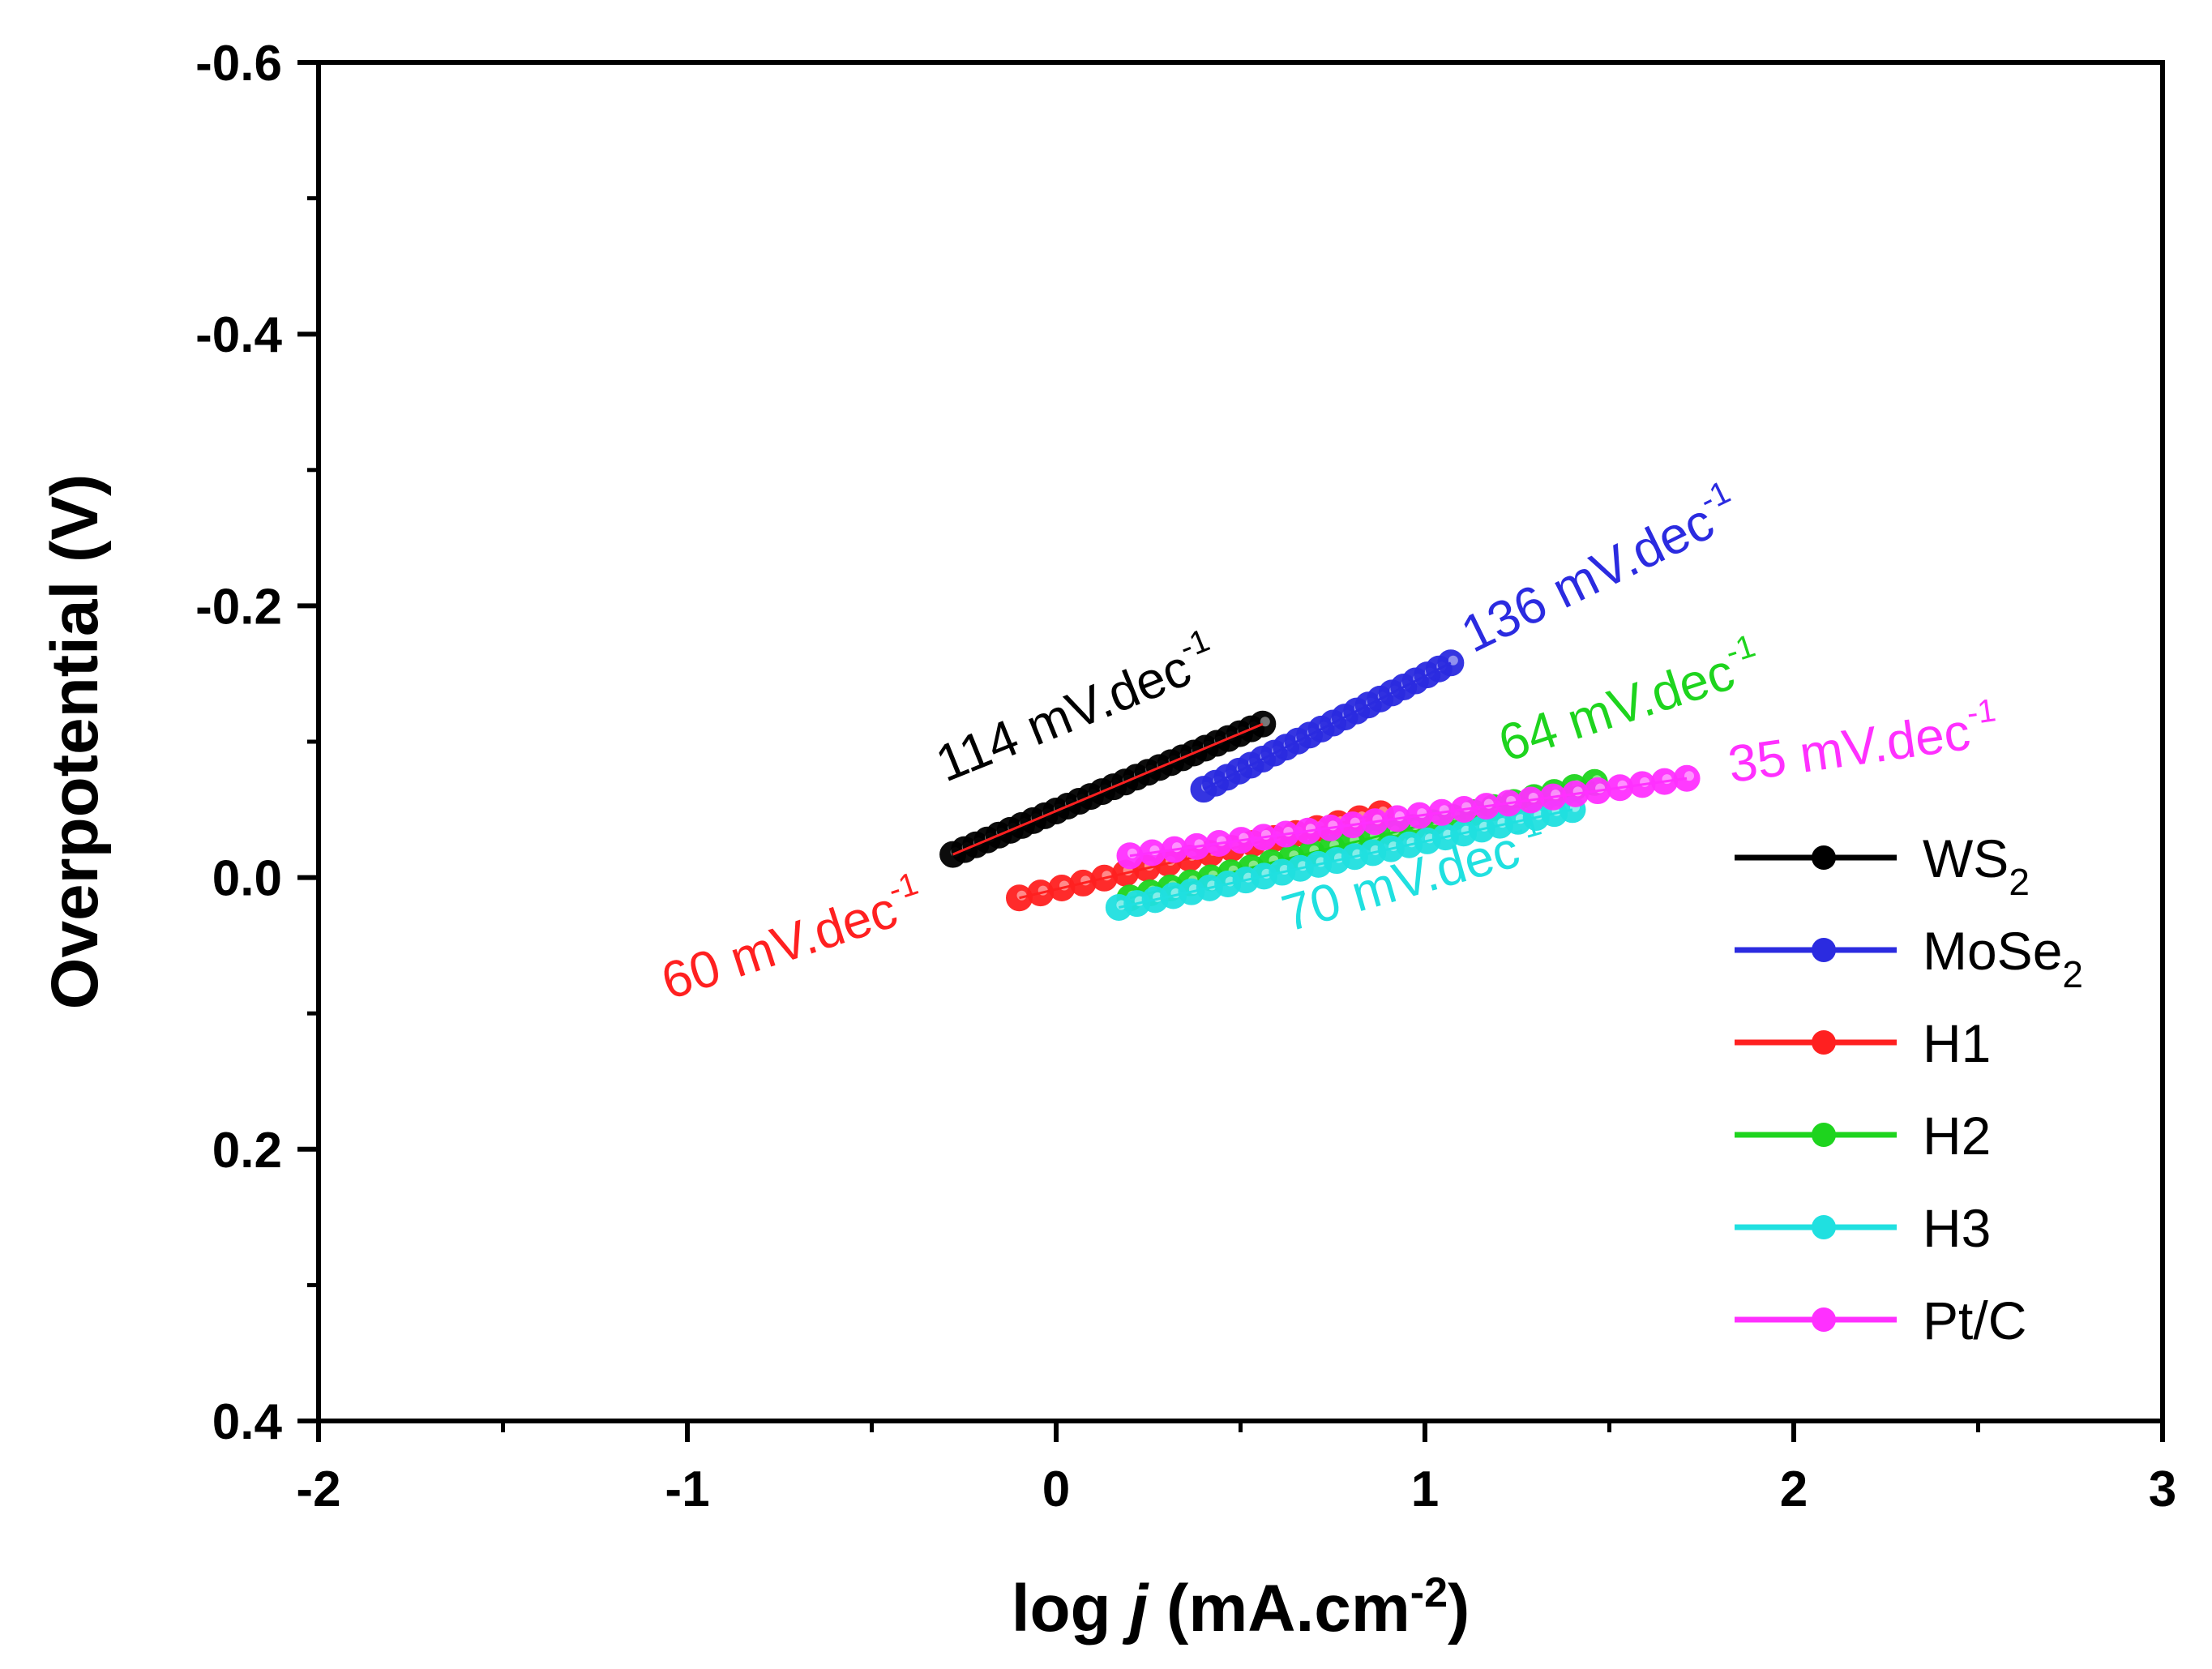 Image resolution: width=2212 pixels, height=1669 pixels. I want to click on series-mose2, so click(1328, 726).